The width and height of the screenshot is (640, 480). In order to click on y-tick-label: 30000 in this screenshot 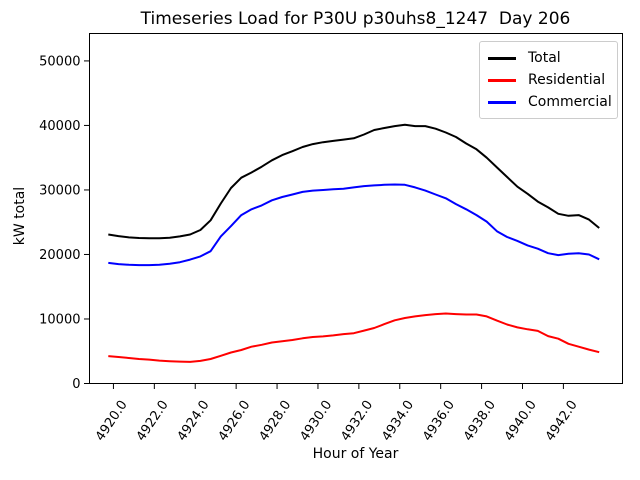, I will do `click(59, 190)`.